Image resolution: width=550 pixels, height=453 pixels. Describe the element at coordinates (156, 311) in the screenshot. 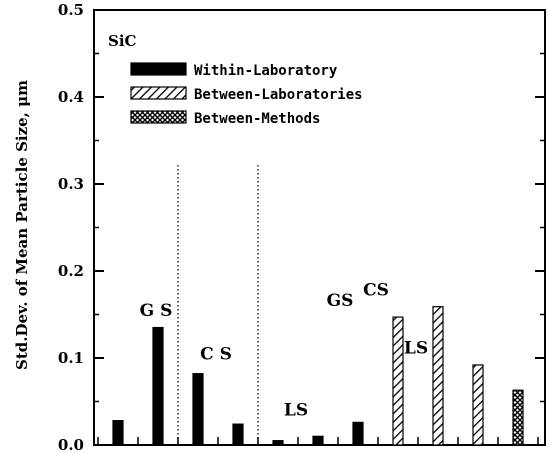

I see `group-annotation: G S` at that location.